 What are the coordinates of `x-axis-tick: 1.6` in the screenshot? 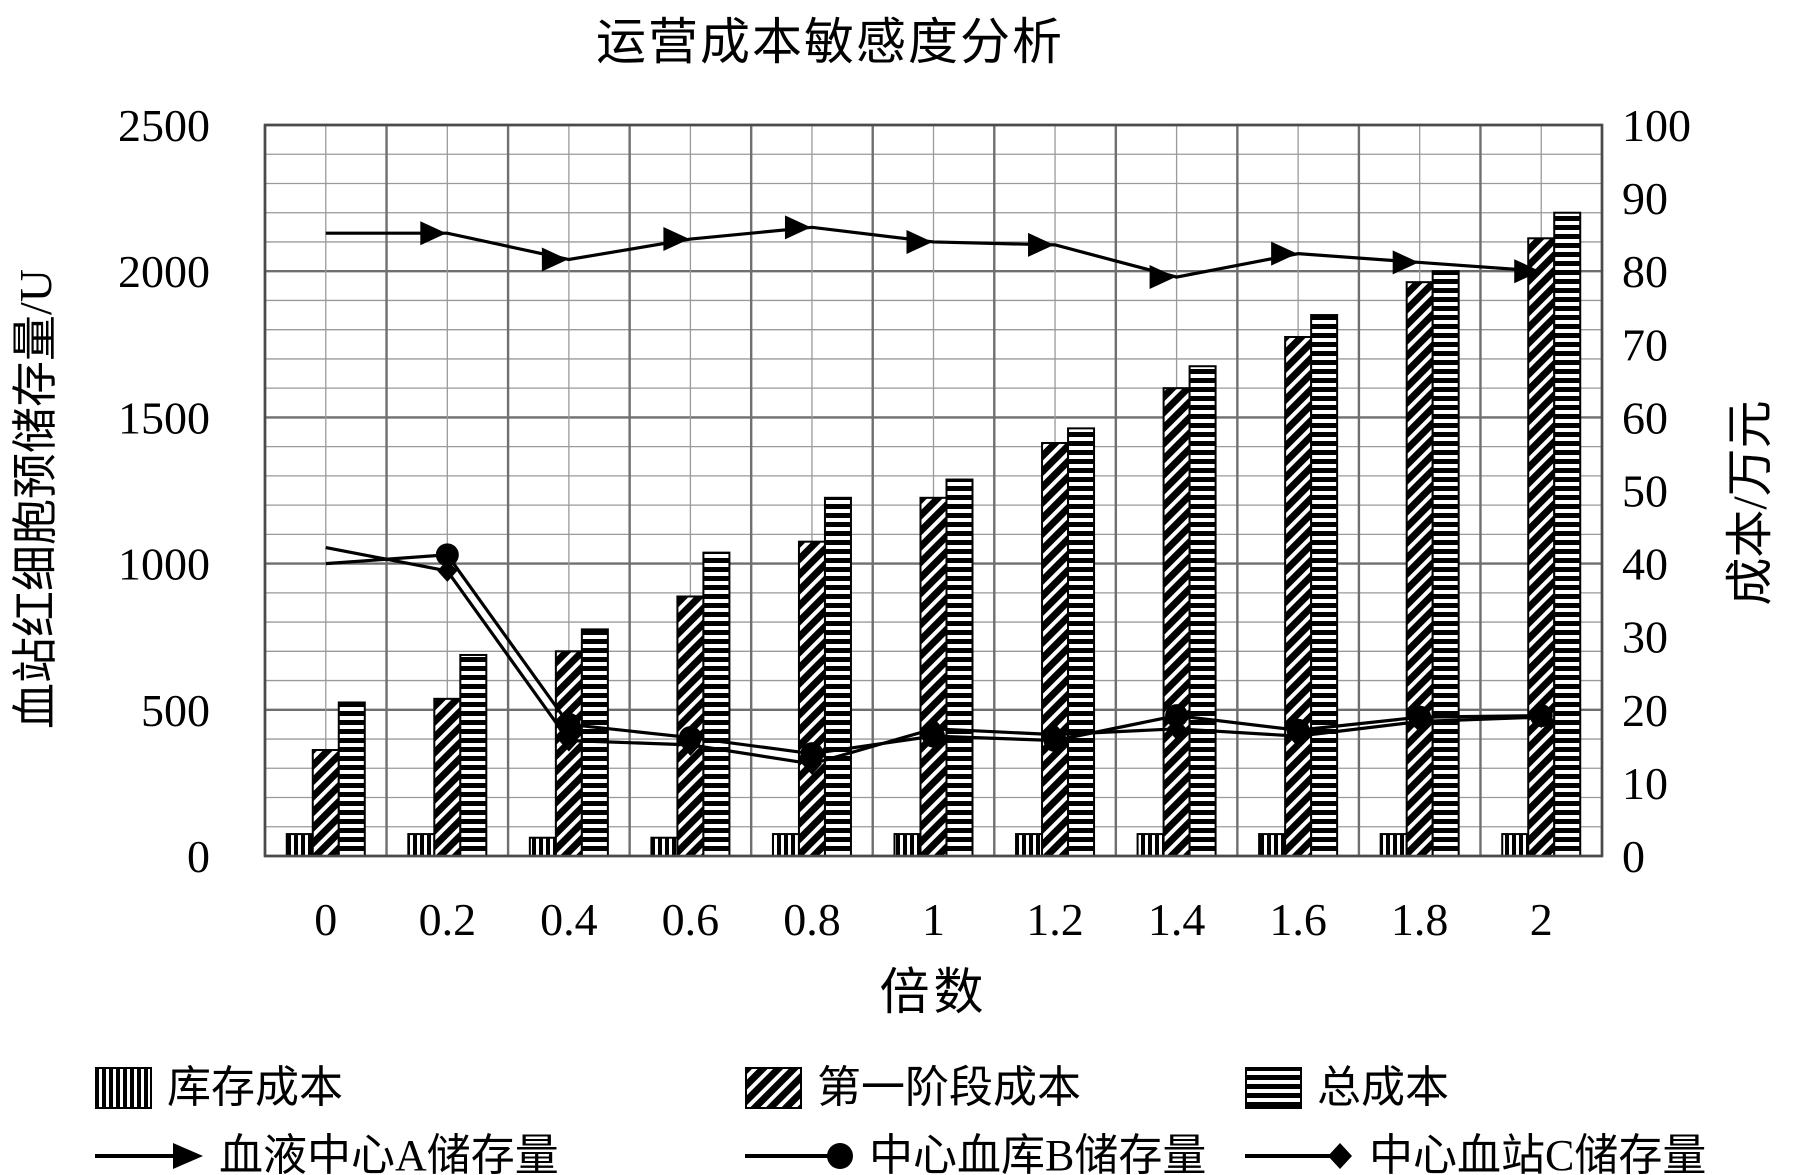 It's located at (1298, 919).